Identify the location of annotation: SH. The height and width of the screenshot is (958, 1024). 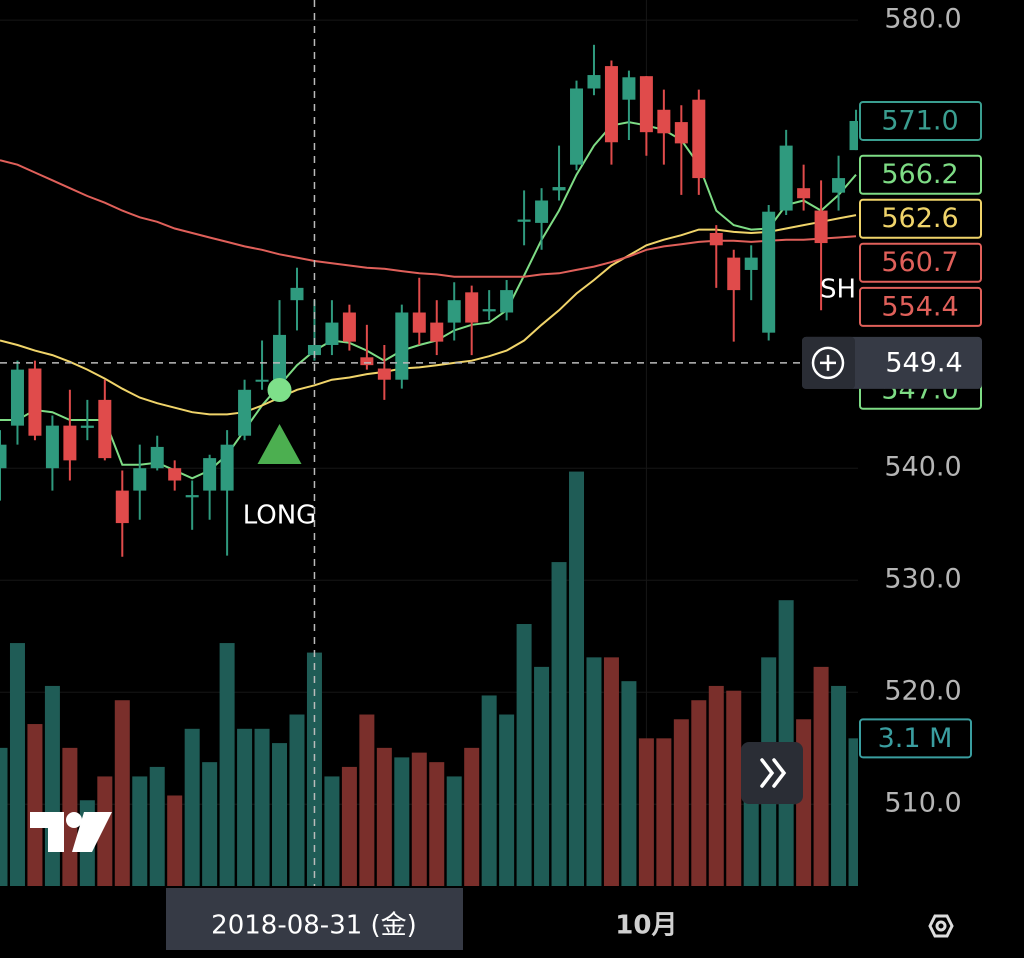
(838, 290).